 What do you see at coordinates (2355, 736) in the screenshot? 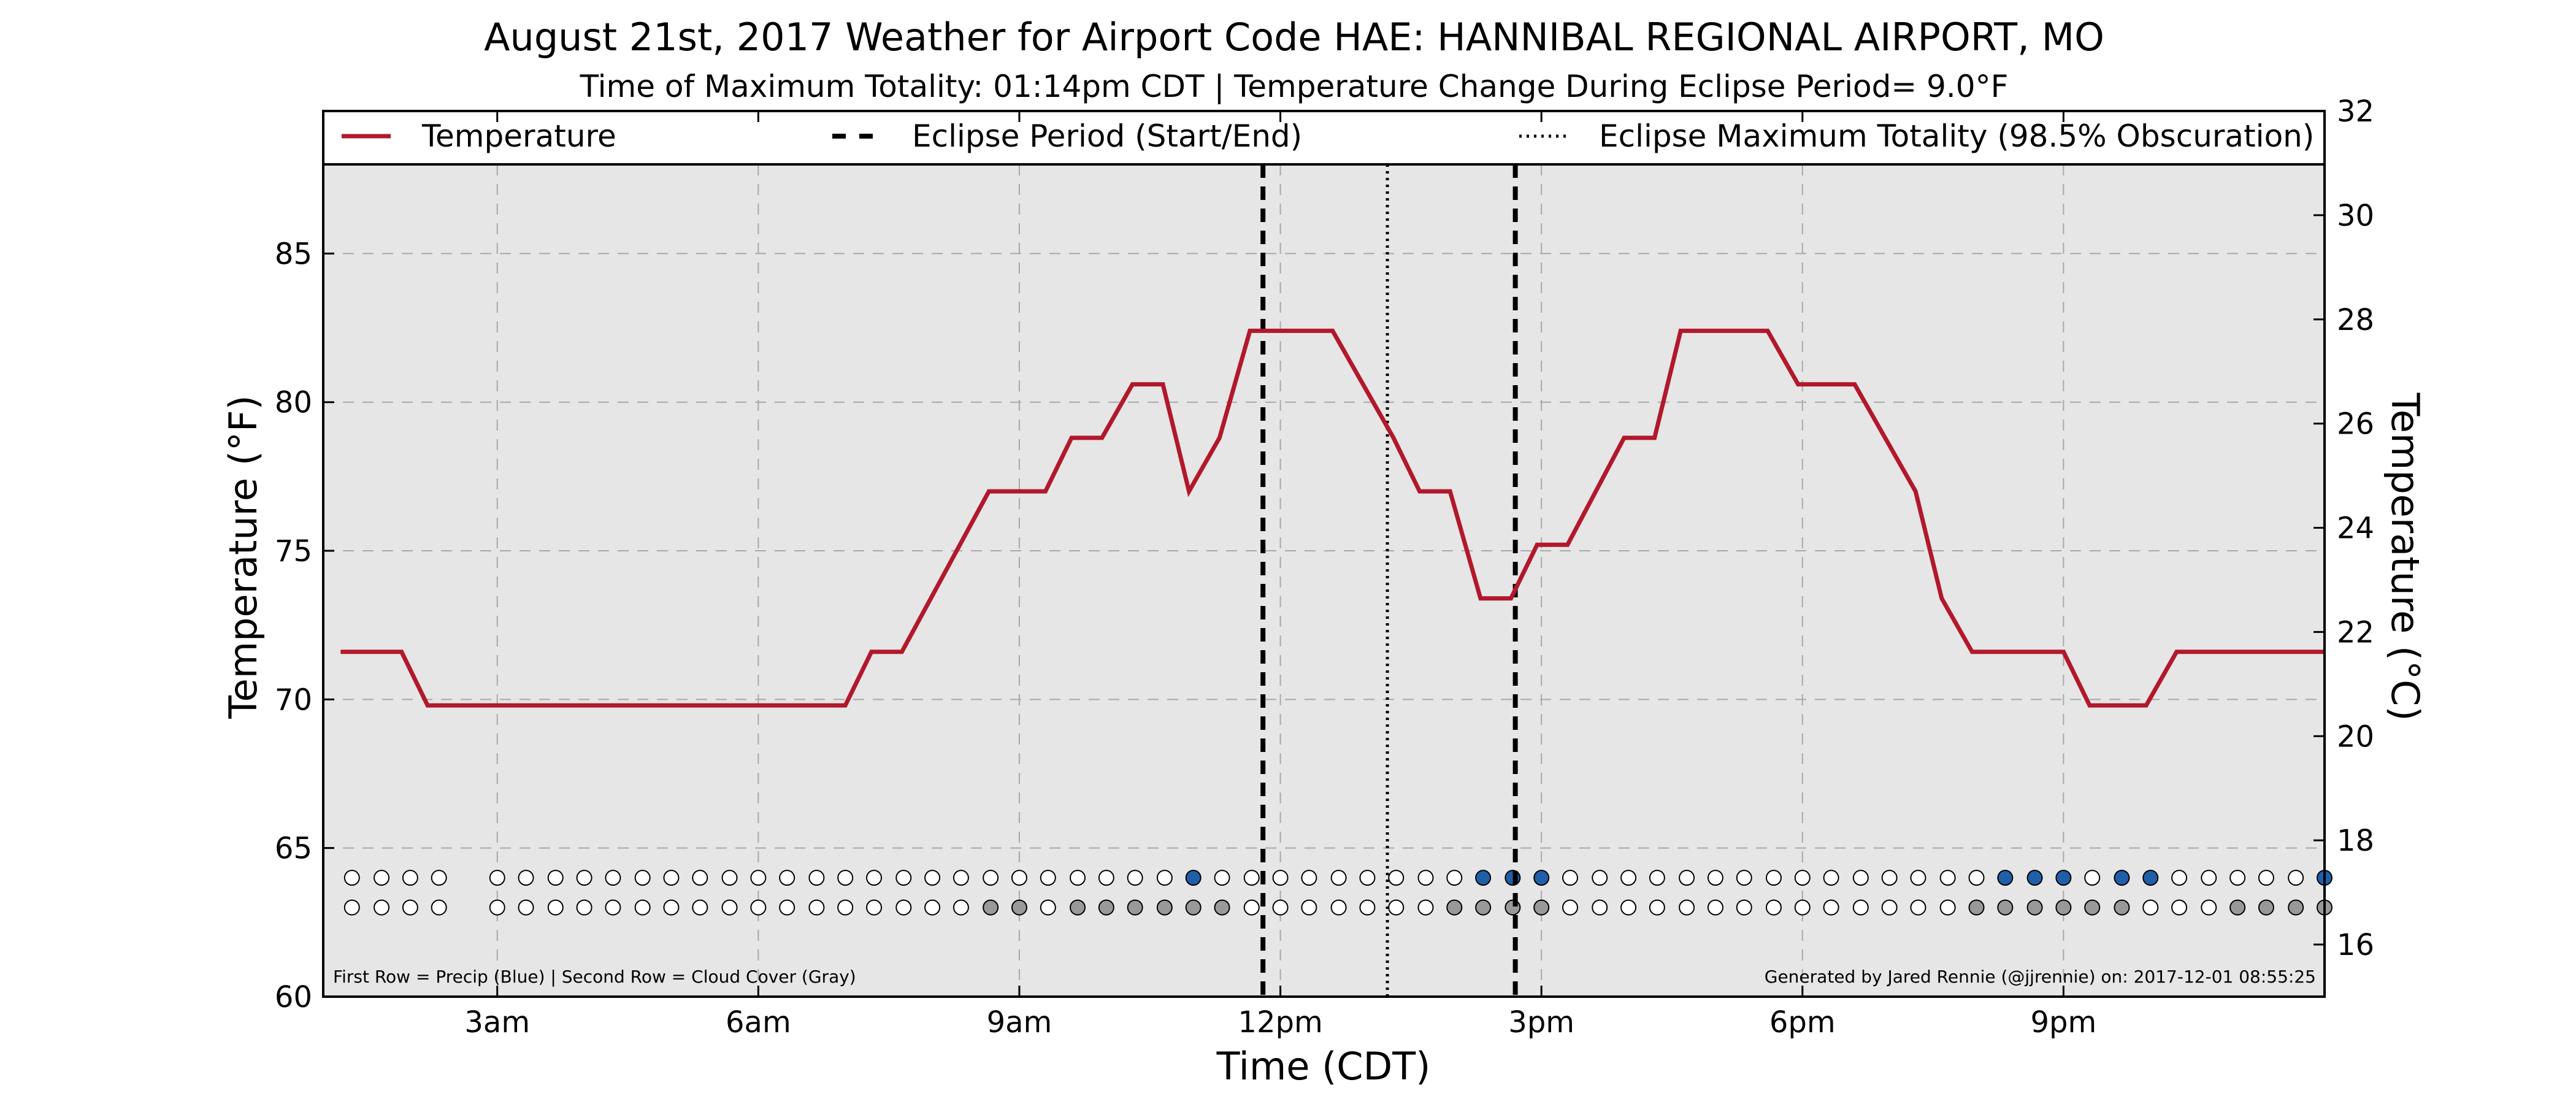
I see `y-right-tick-label: 20` at bounding box center [2355, 736].